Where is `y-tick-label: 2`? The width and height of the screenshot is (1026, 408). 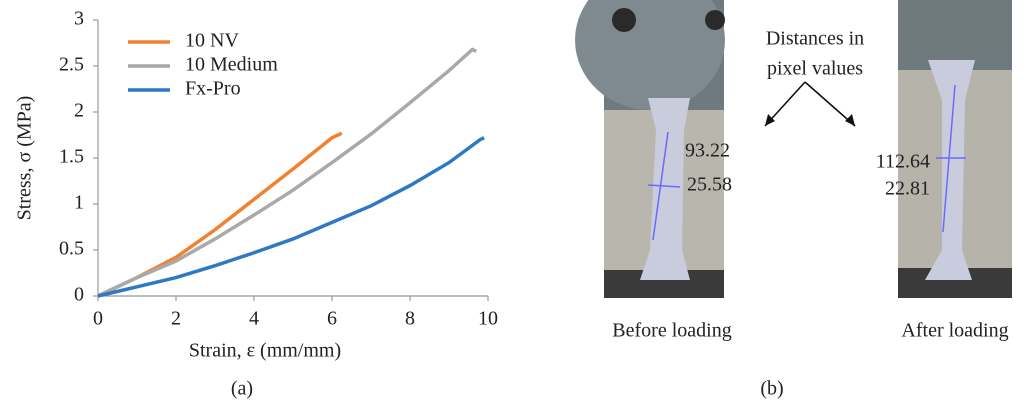
y-tick-label: 2 is located at coordinates (79, 111).